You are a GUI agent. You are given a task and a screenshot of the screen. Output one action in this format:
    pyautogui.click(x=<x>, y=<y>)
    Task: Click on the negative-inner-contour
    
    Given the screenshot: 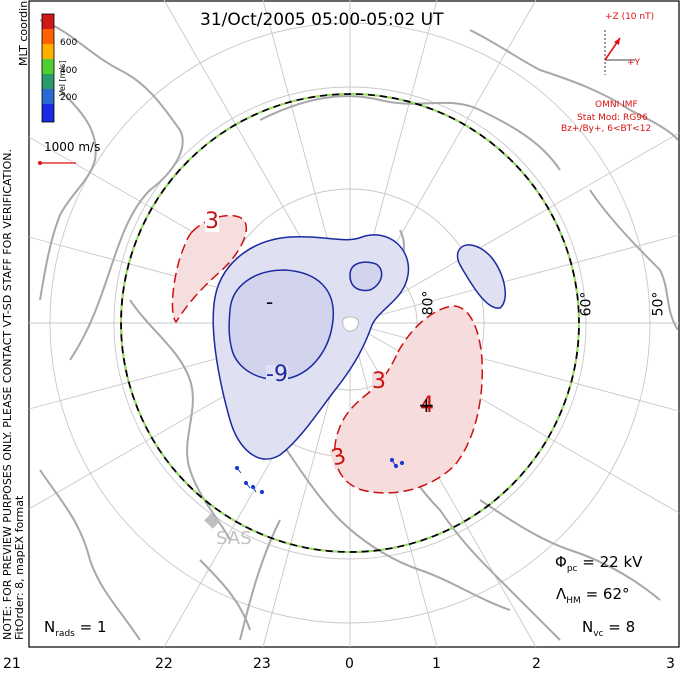 What is the action you would take?
    pyautogui.click(x=281, y=325)
    